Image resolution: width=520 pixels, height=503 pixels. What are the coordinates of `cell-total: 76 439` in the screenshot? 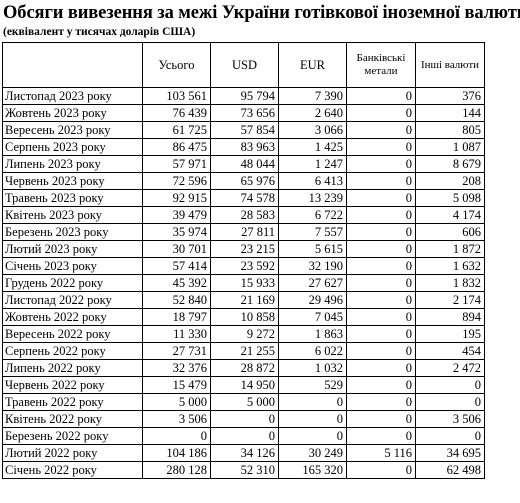 It's located at (176, 113).